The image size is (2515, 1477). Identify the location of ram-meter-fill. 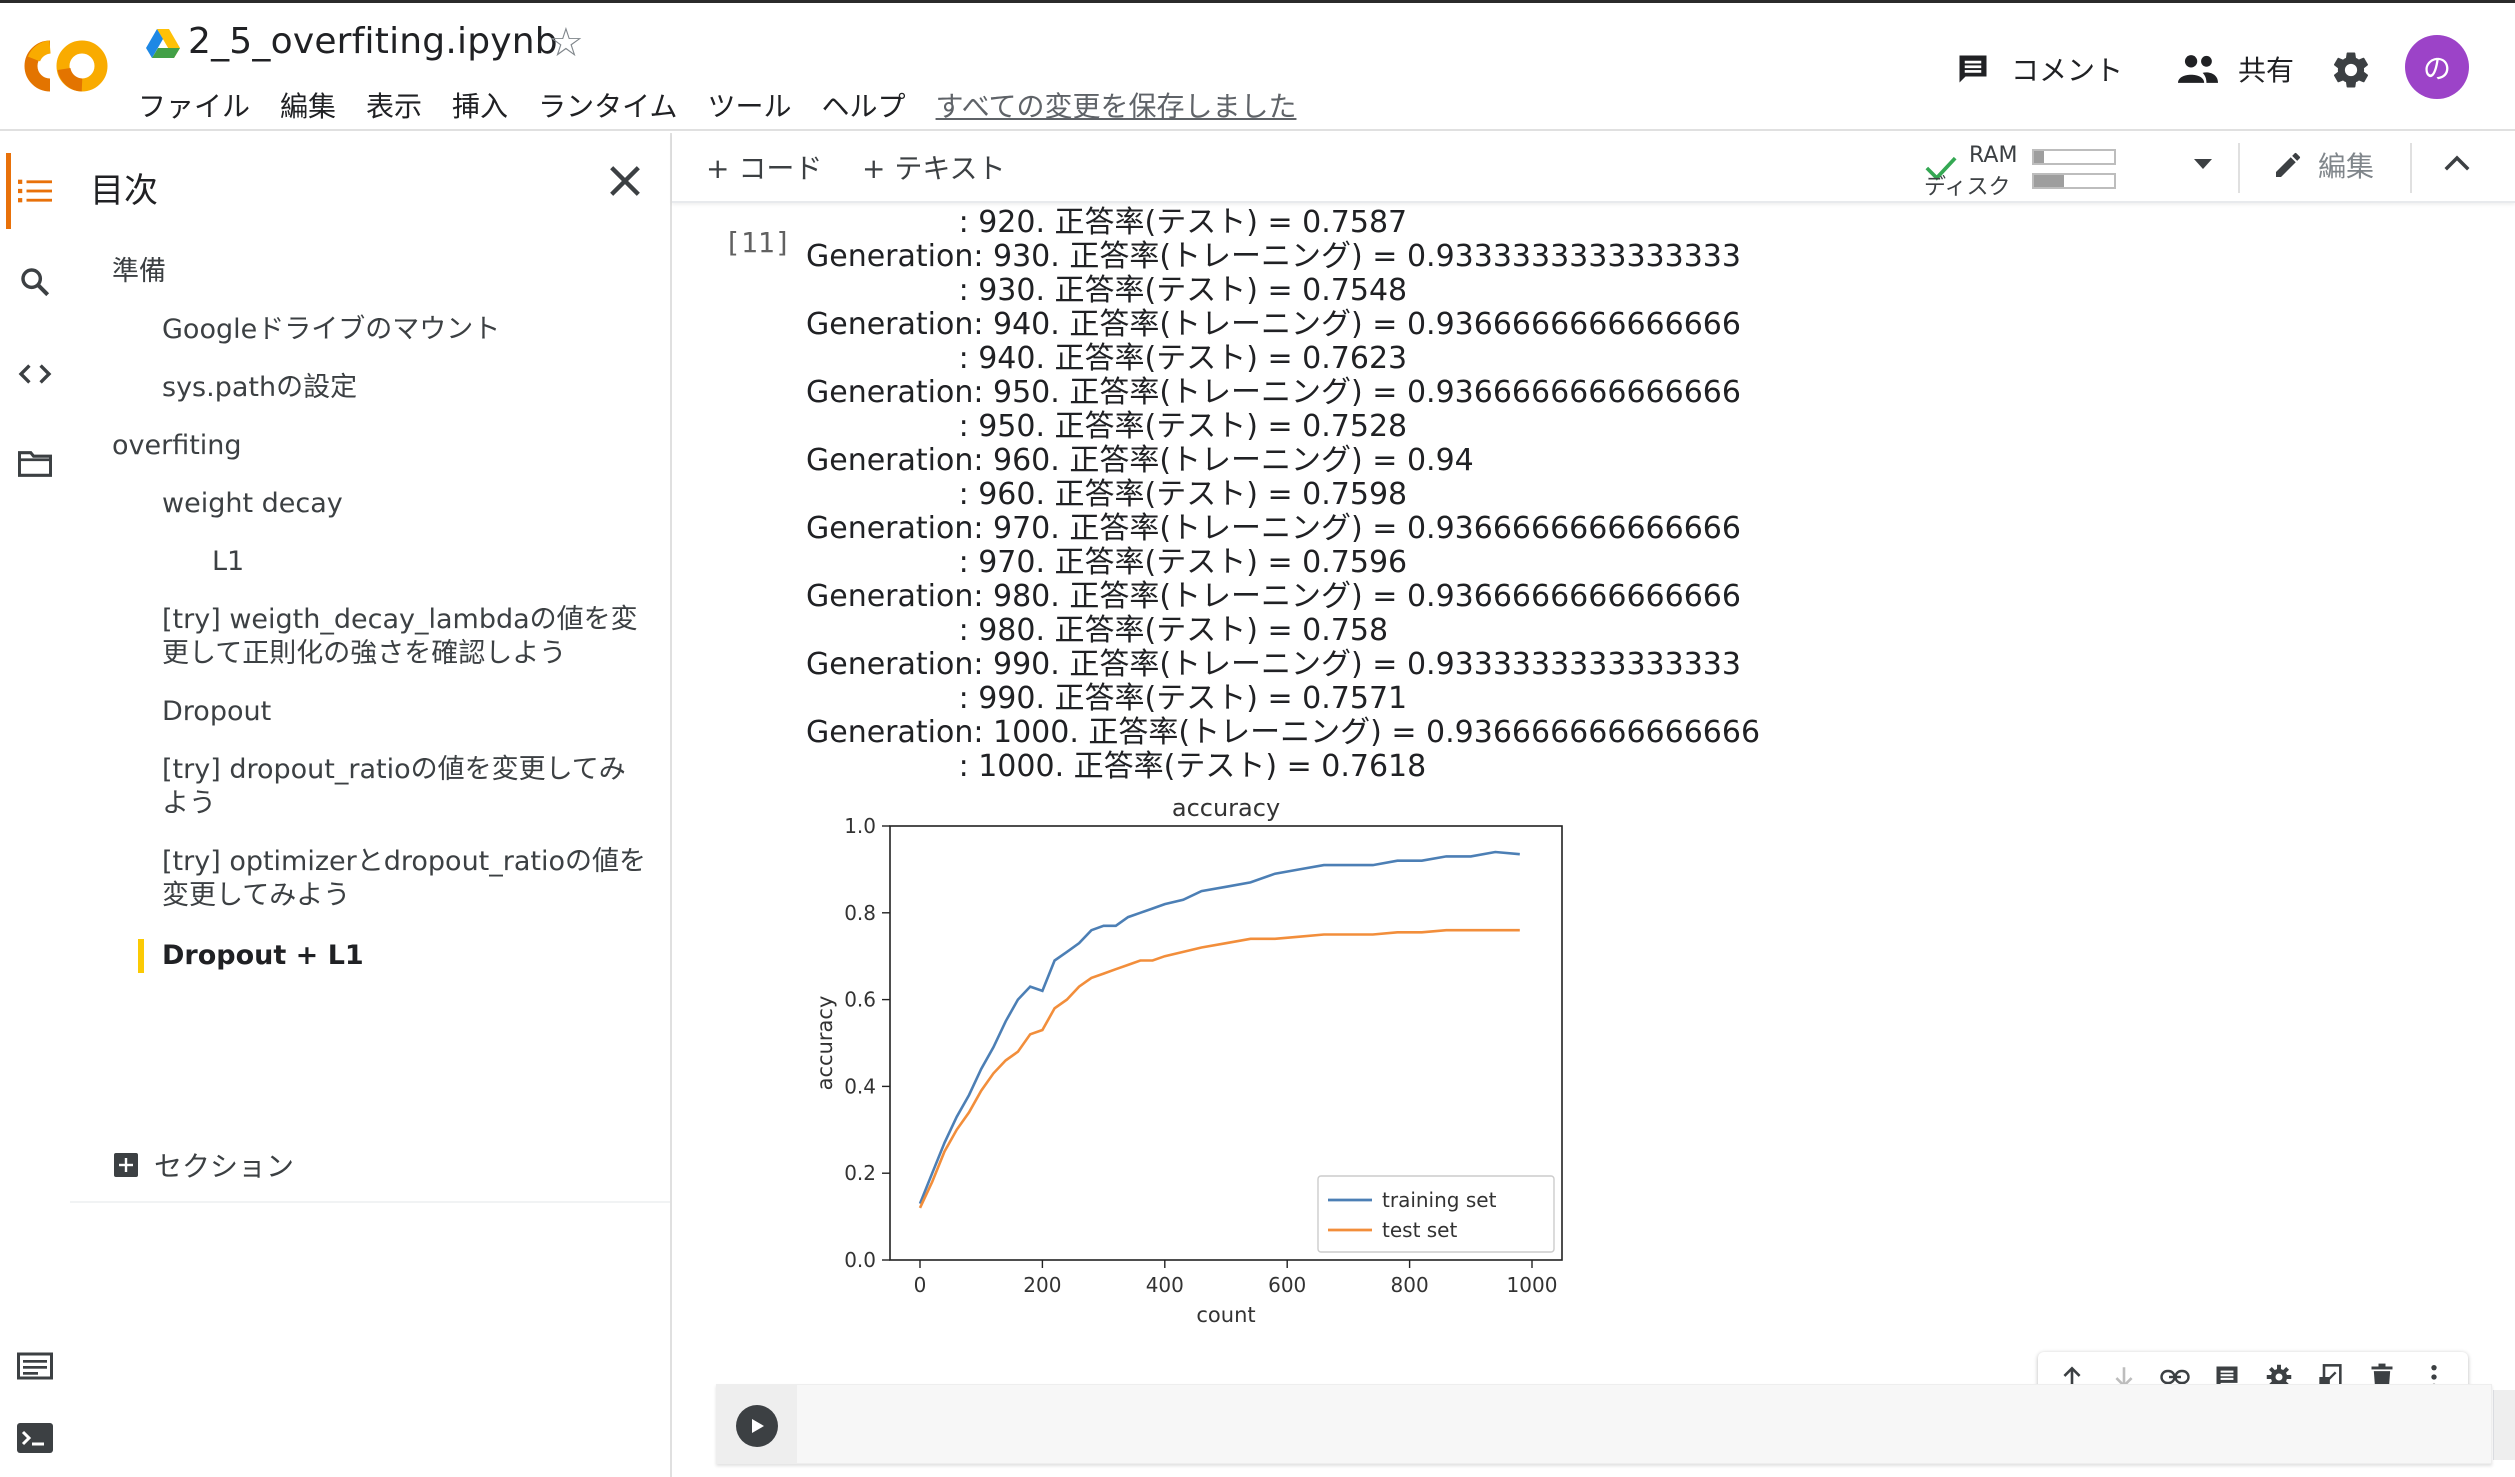
(2039, 157).